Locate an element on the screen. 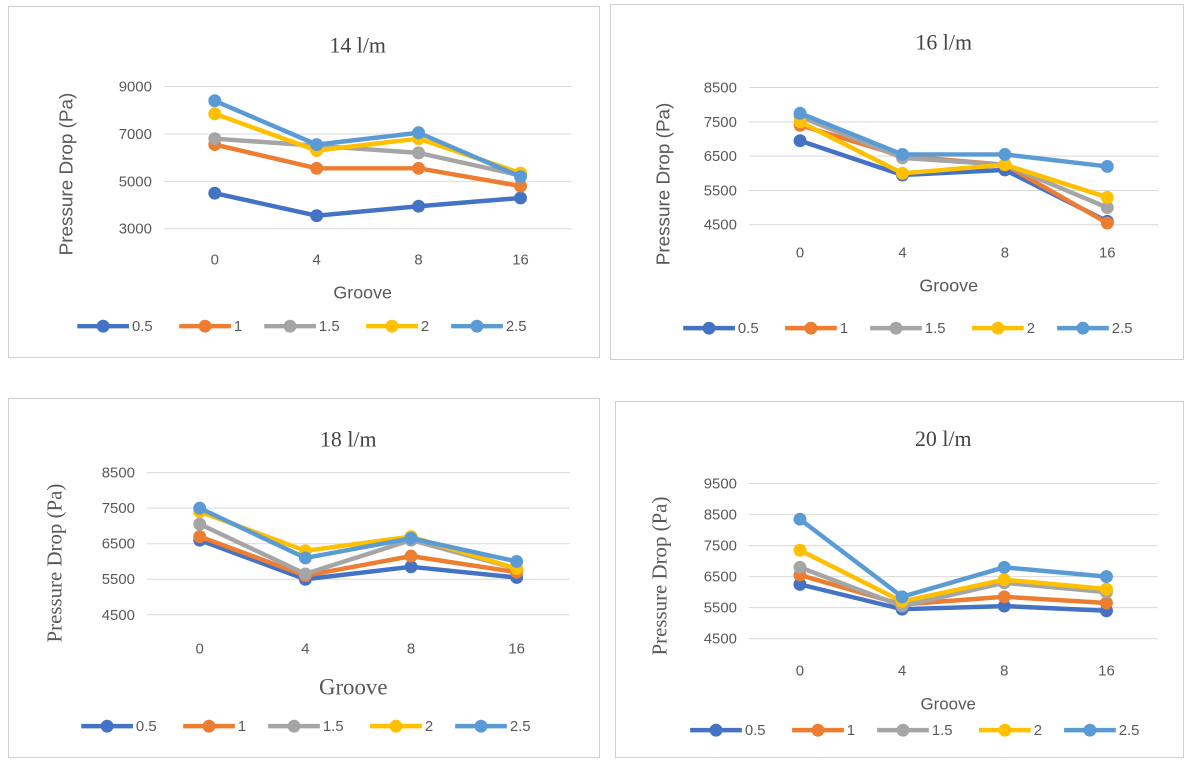  y-tick-label: 3000 is located at coordinates (135, 230).